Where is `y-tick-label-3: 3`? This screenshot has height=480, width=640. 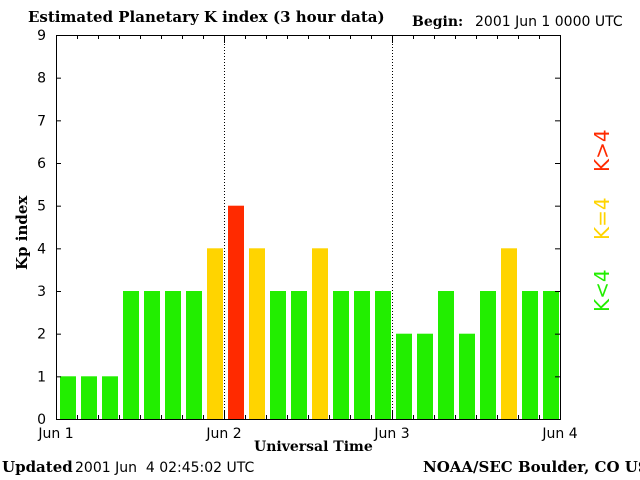 y-tick-label-3: 3 is located at coordinates (41, 292).